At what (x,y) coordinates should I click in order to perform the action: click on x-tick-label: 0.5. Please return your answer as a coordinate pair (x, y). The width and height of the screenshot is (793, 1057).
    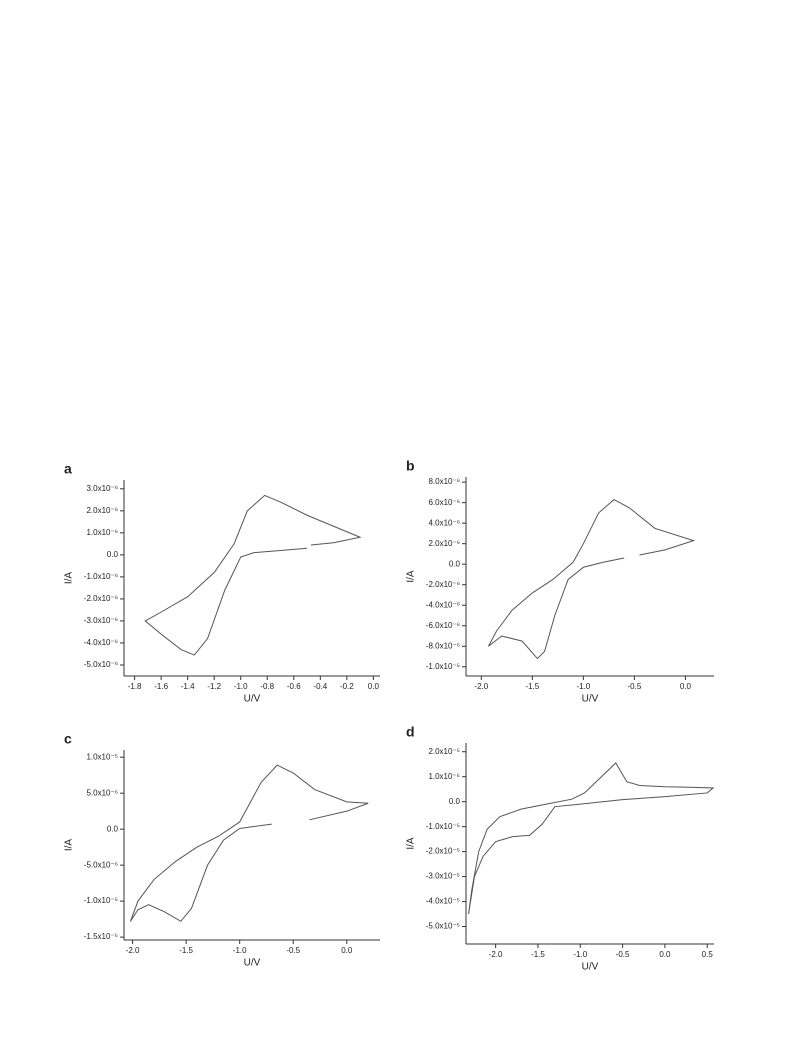
    Looking at the image, I should click on (708, 954).